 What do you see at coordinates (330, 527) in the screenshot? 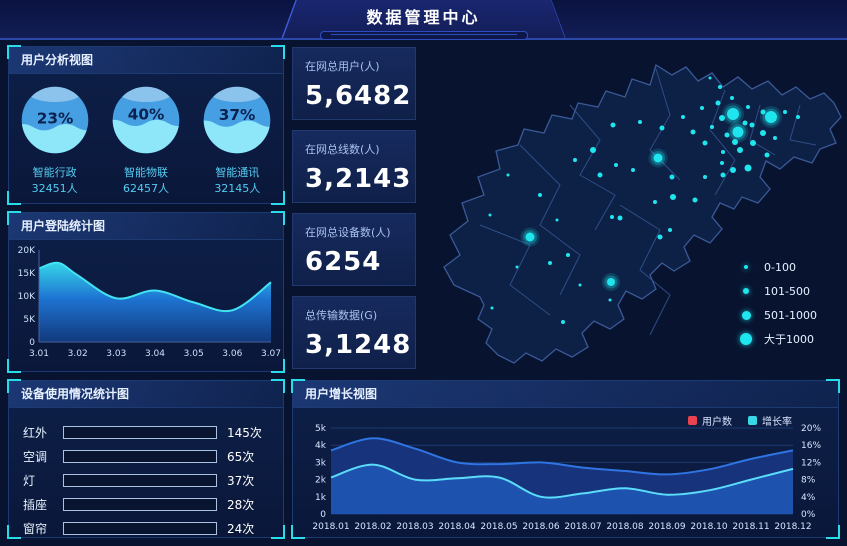
I see `svg-text: 2018.01` at bounding box center [330, 527].